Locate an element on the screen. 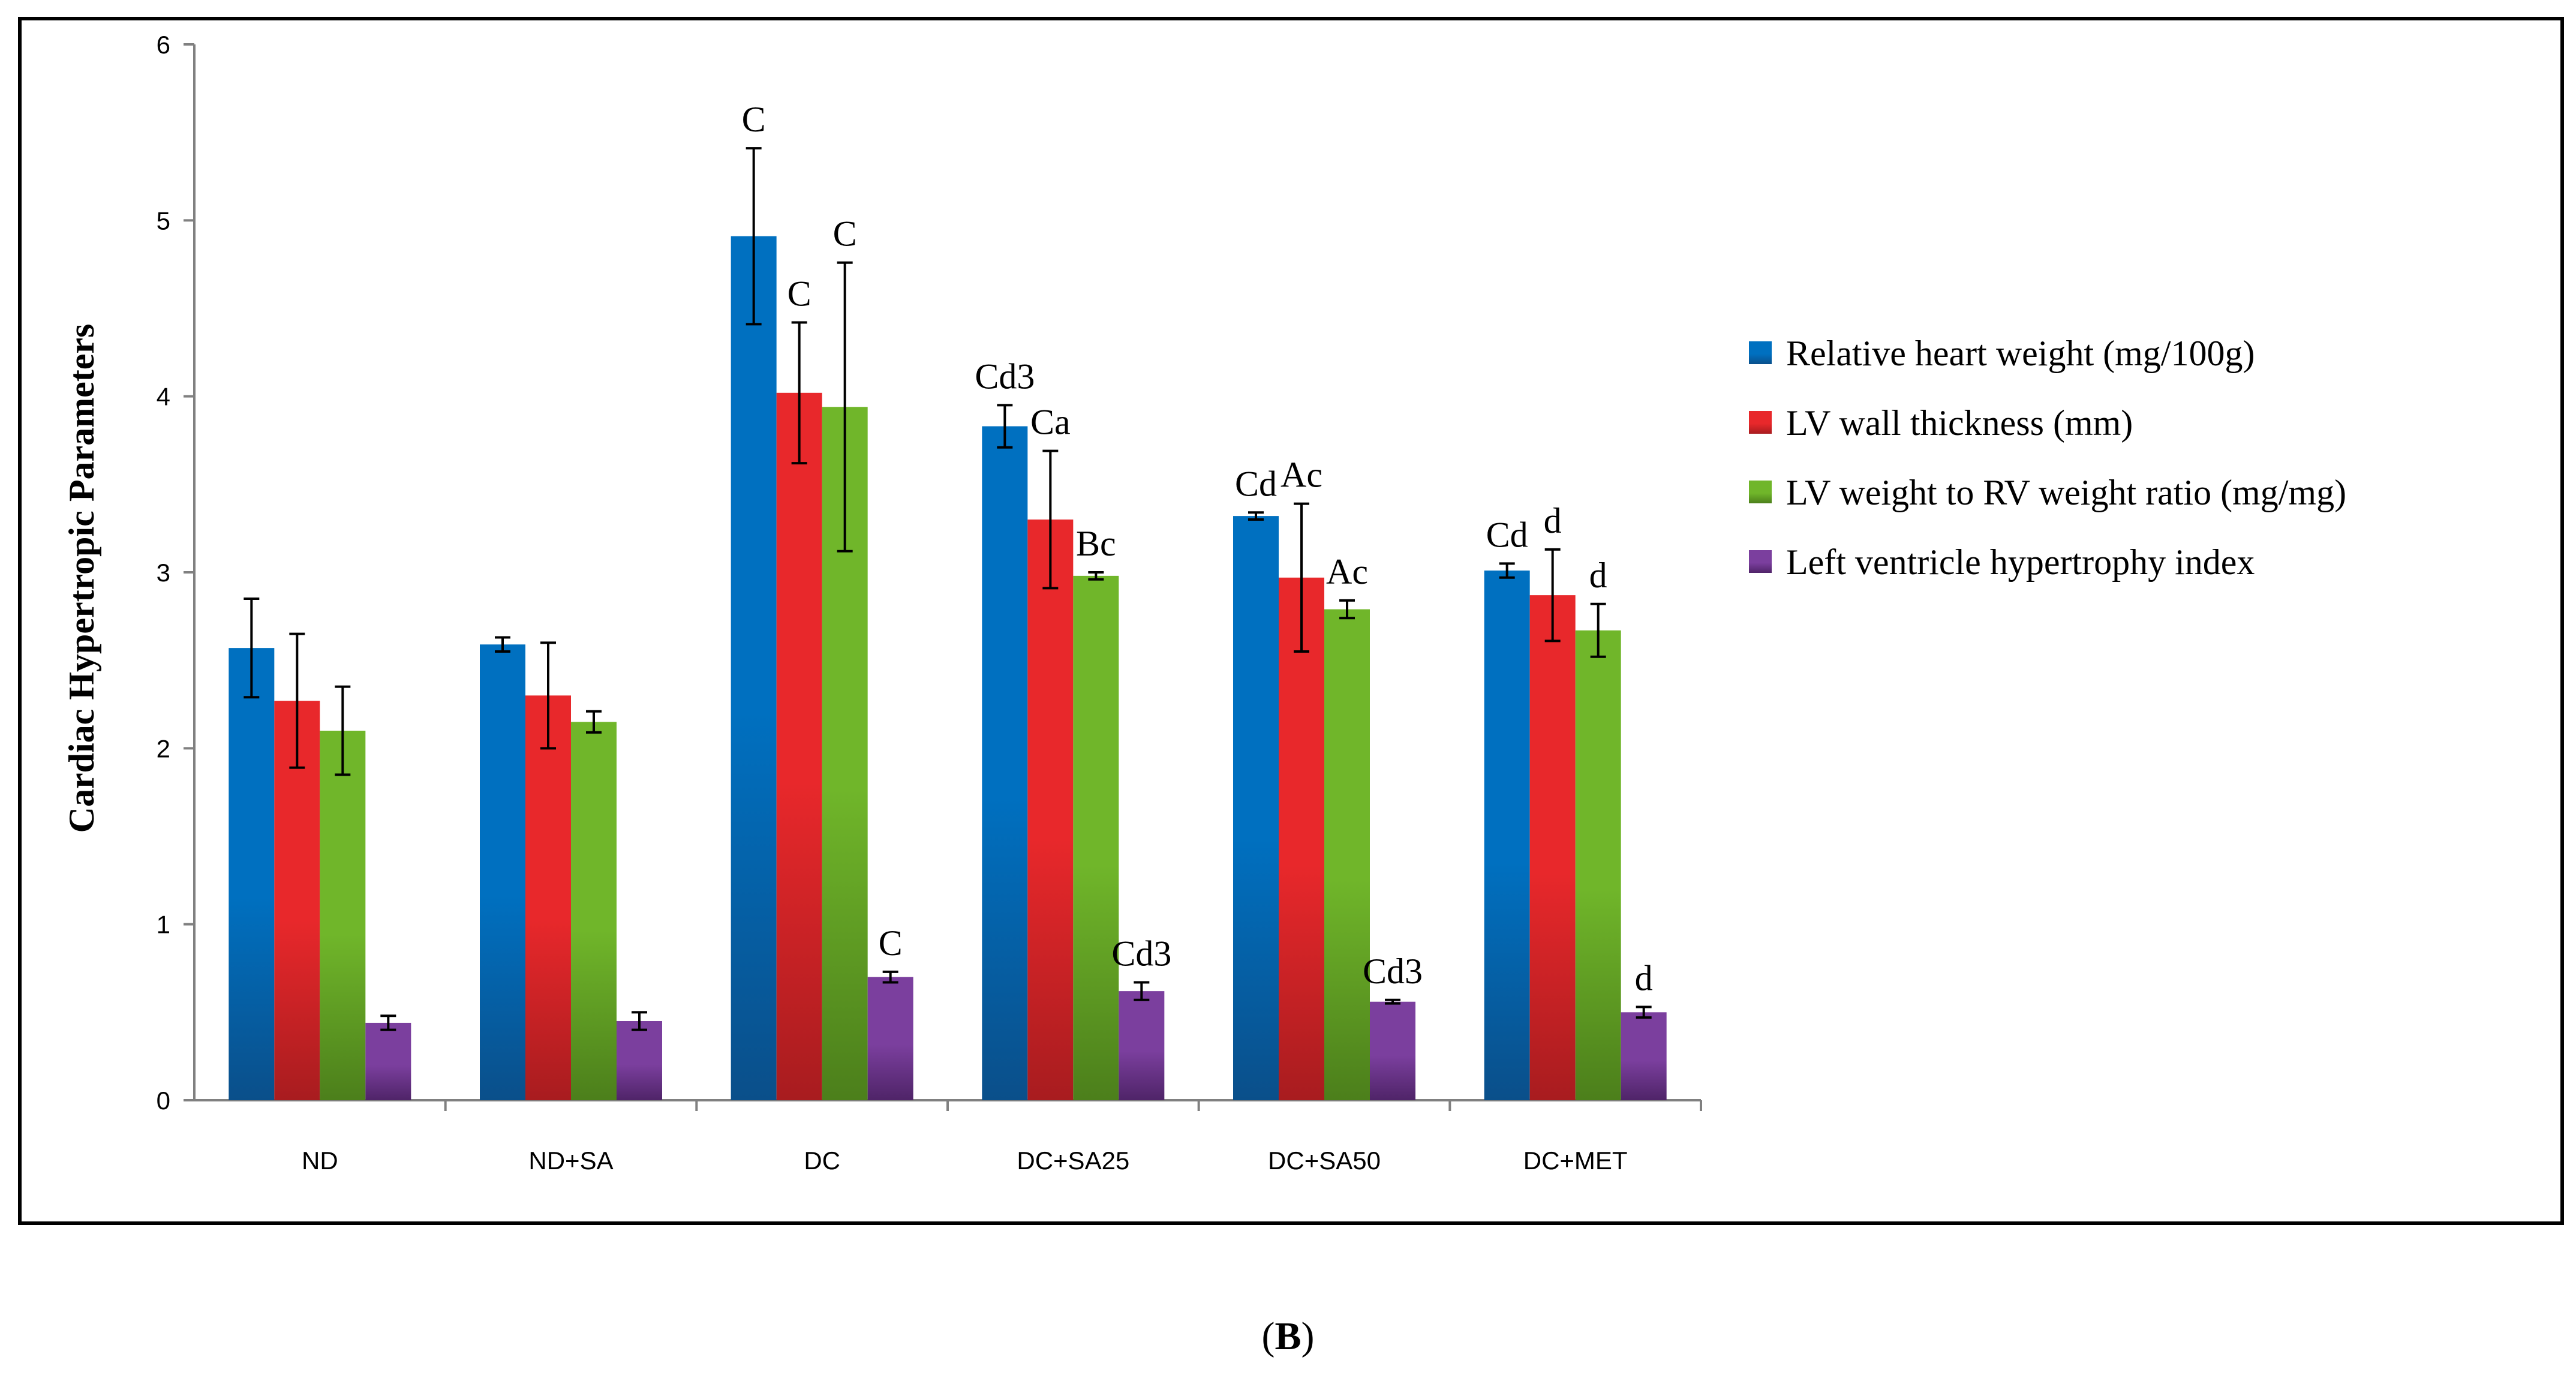 The width and height of the screenshot is (2576, 1375). x-tick-label: DC+SA50 is located at coordinates (1325, 1160).